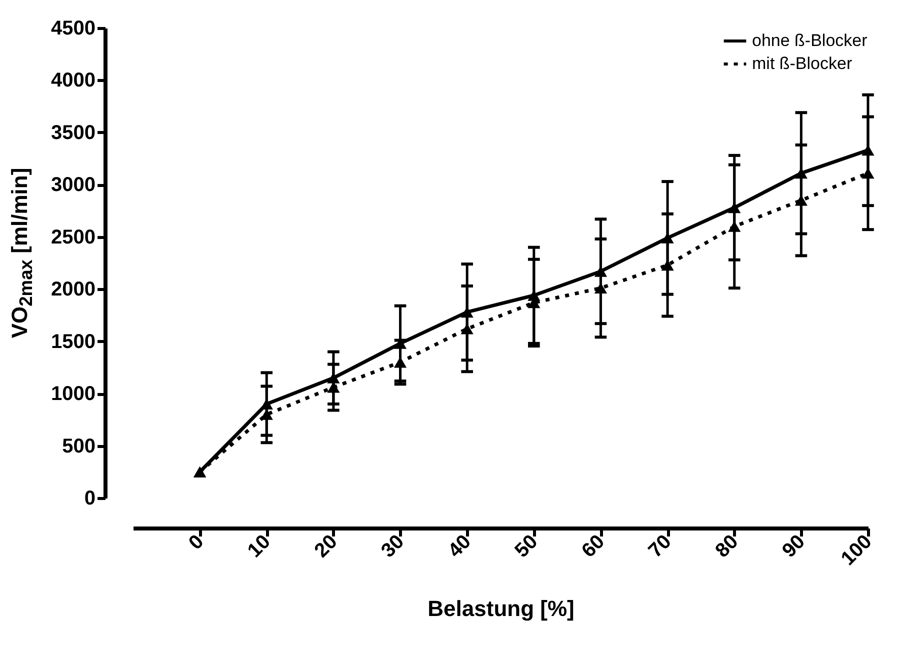 The image size is (920, 665). Describe the element at coordinates (326, 546) in the screenshot. I see `x-tick-label: 20` at that location.